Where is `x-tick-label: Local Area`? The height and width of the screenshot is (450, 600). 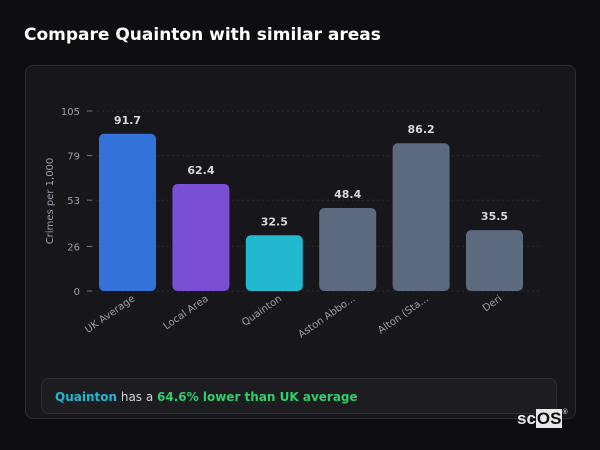 x-tick-label: Local Area is located at coordinates (186, 312).